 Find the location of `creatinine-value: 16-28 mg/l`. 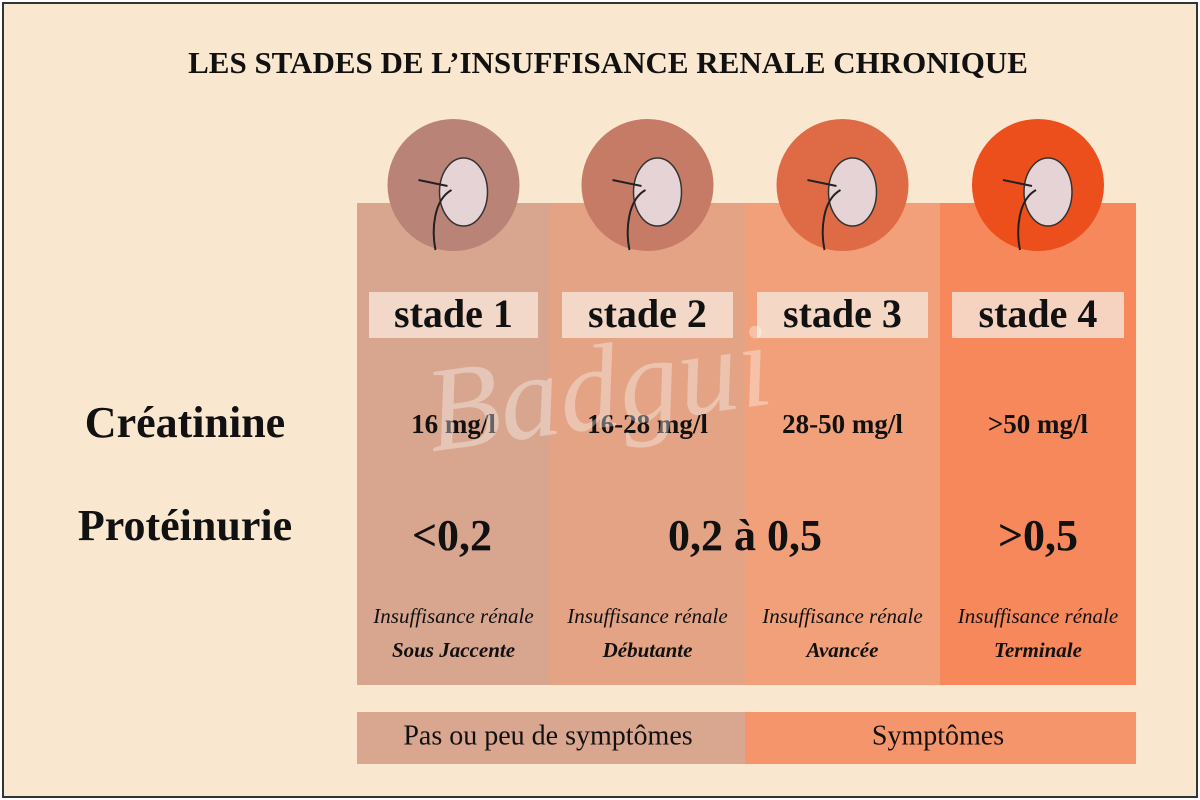

creatinine-value: 16-28 mg/l is located at coordinates (647, 424).